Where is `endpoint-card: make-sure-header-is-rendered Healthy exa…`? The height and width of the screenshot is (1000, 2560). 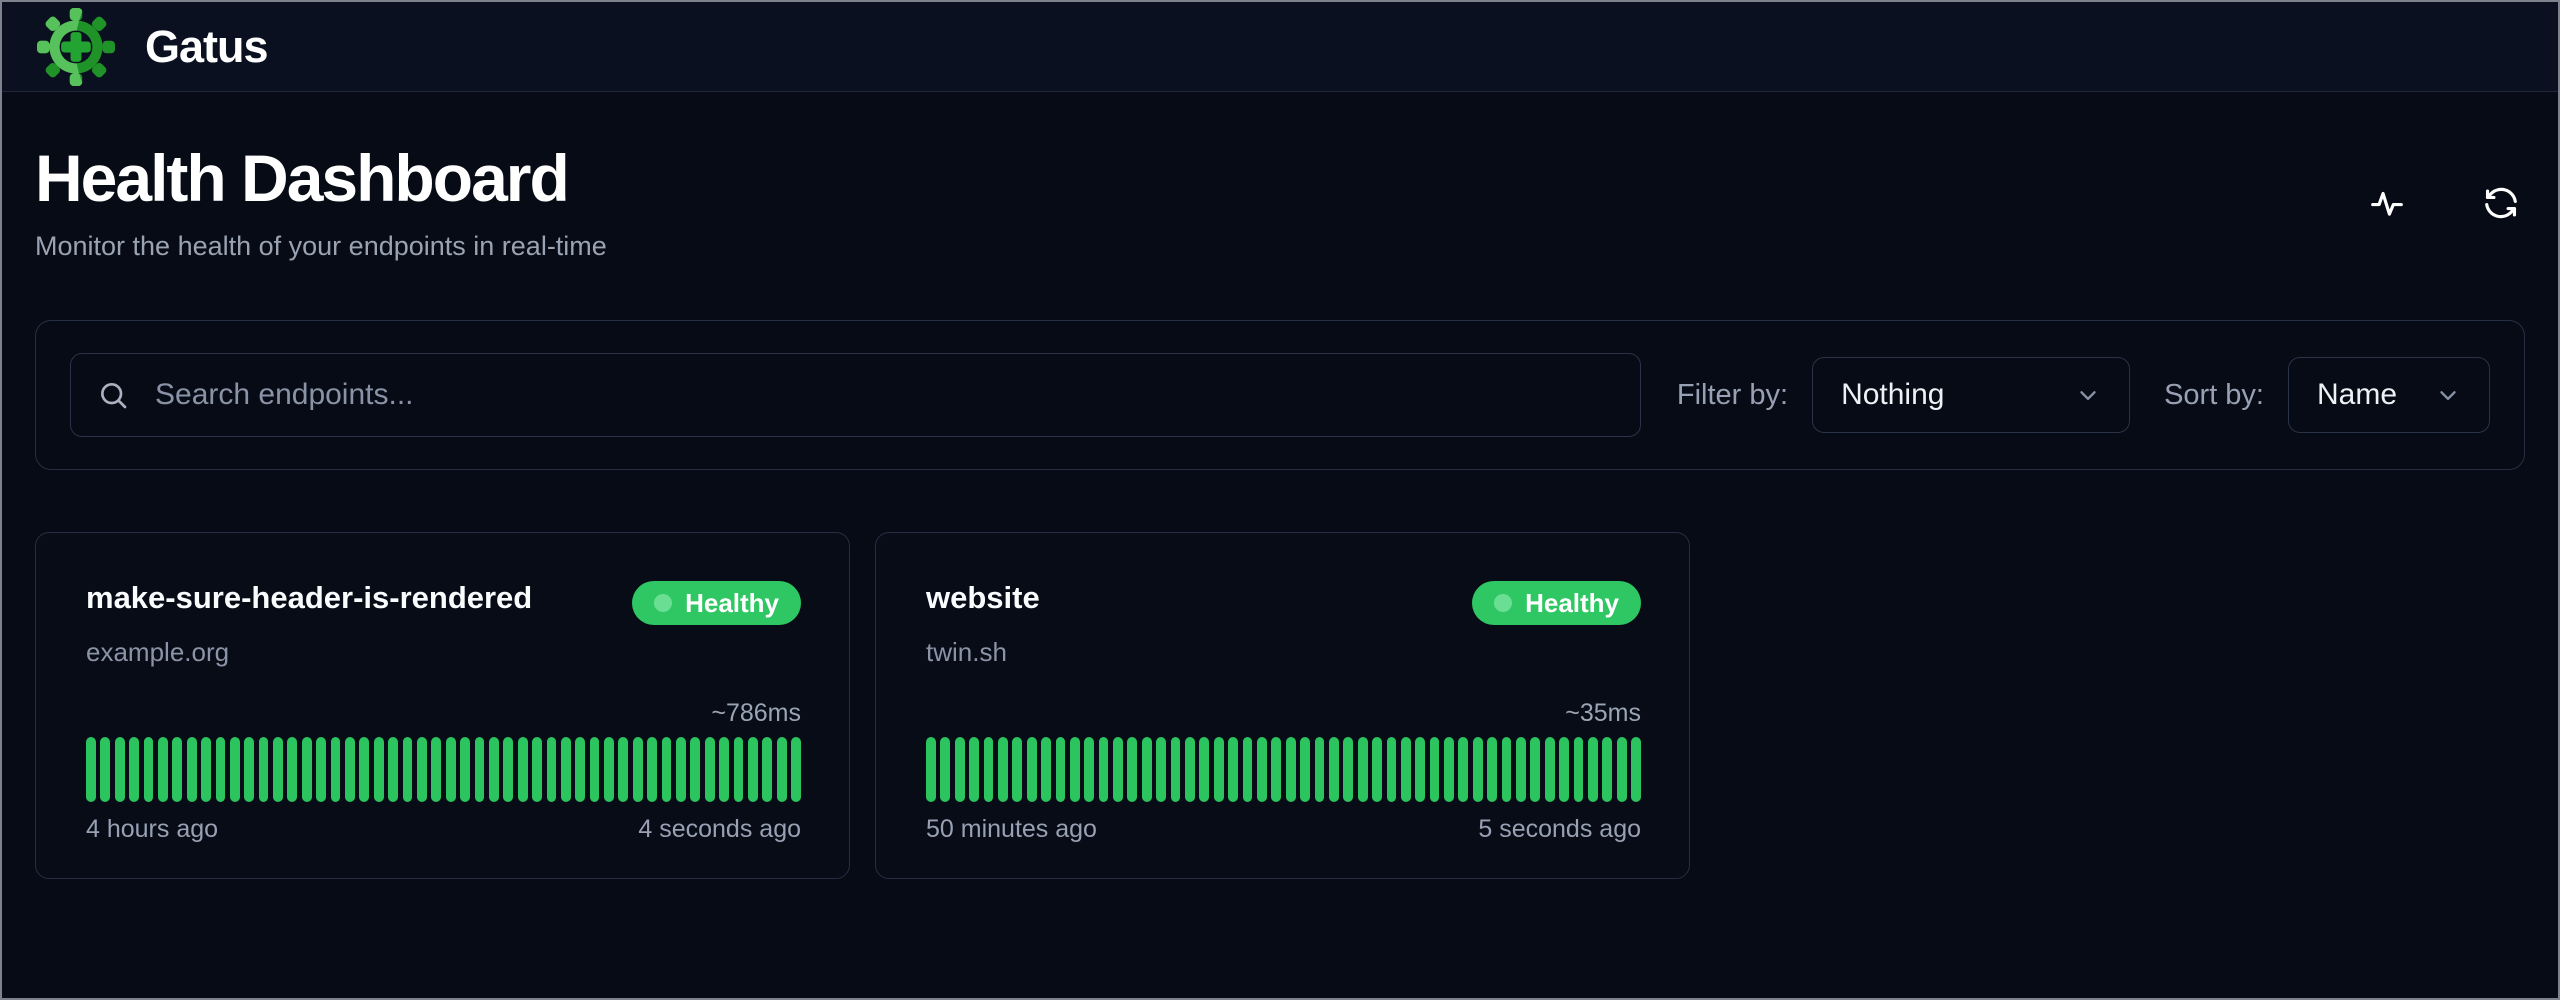 endpoint-card: make-sure-header-is-rendered Healthy exa… is located at coordinates (442, 706).